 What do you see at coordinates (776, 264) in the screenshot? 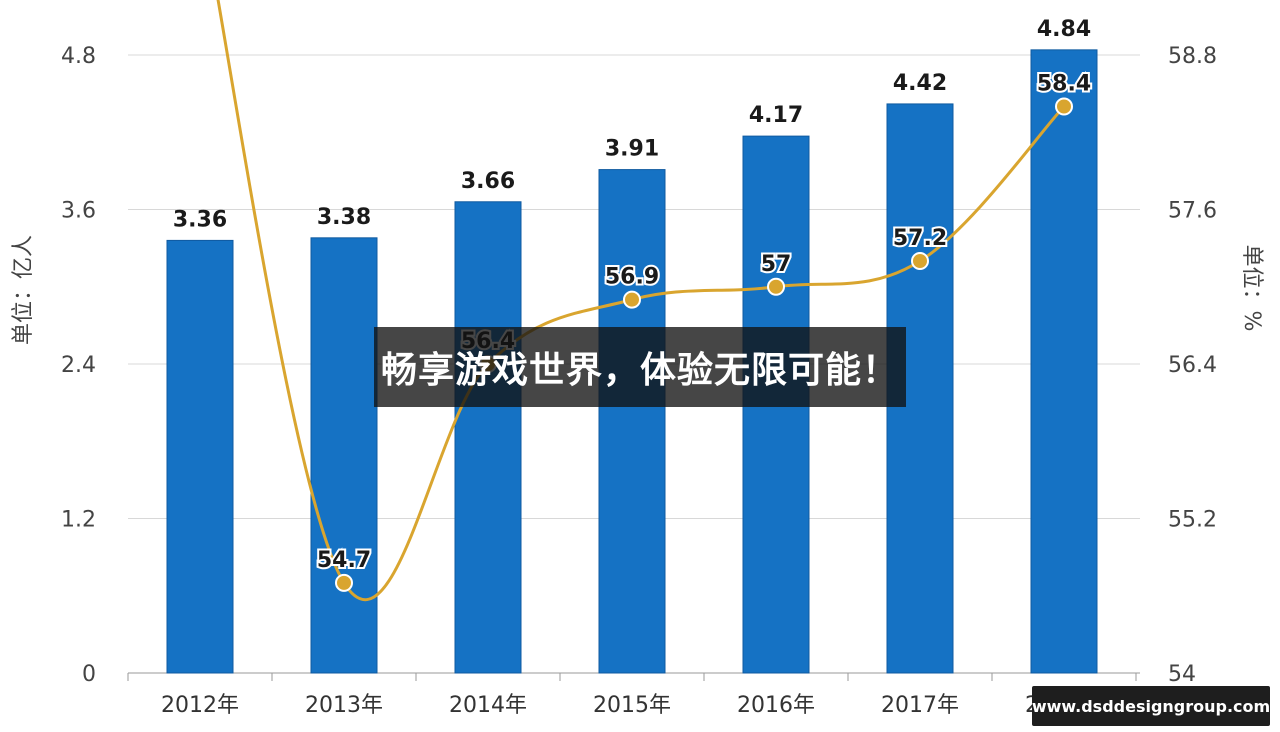
I see `line-value-label: 57` at bounding box center [776, 264].